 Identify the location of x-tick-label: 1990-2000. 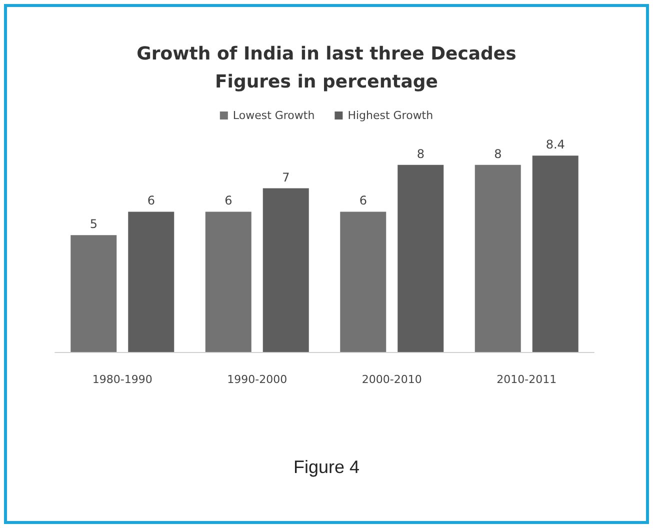
(257, 379).